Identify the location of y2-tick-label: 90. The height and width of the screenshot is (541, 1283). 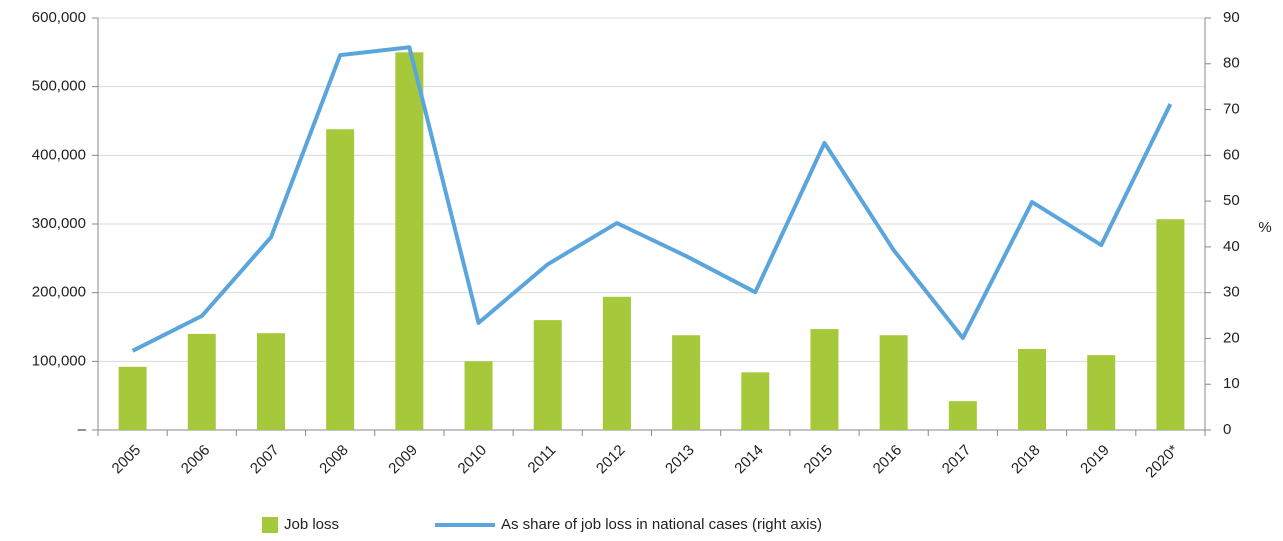
(1231, 17).